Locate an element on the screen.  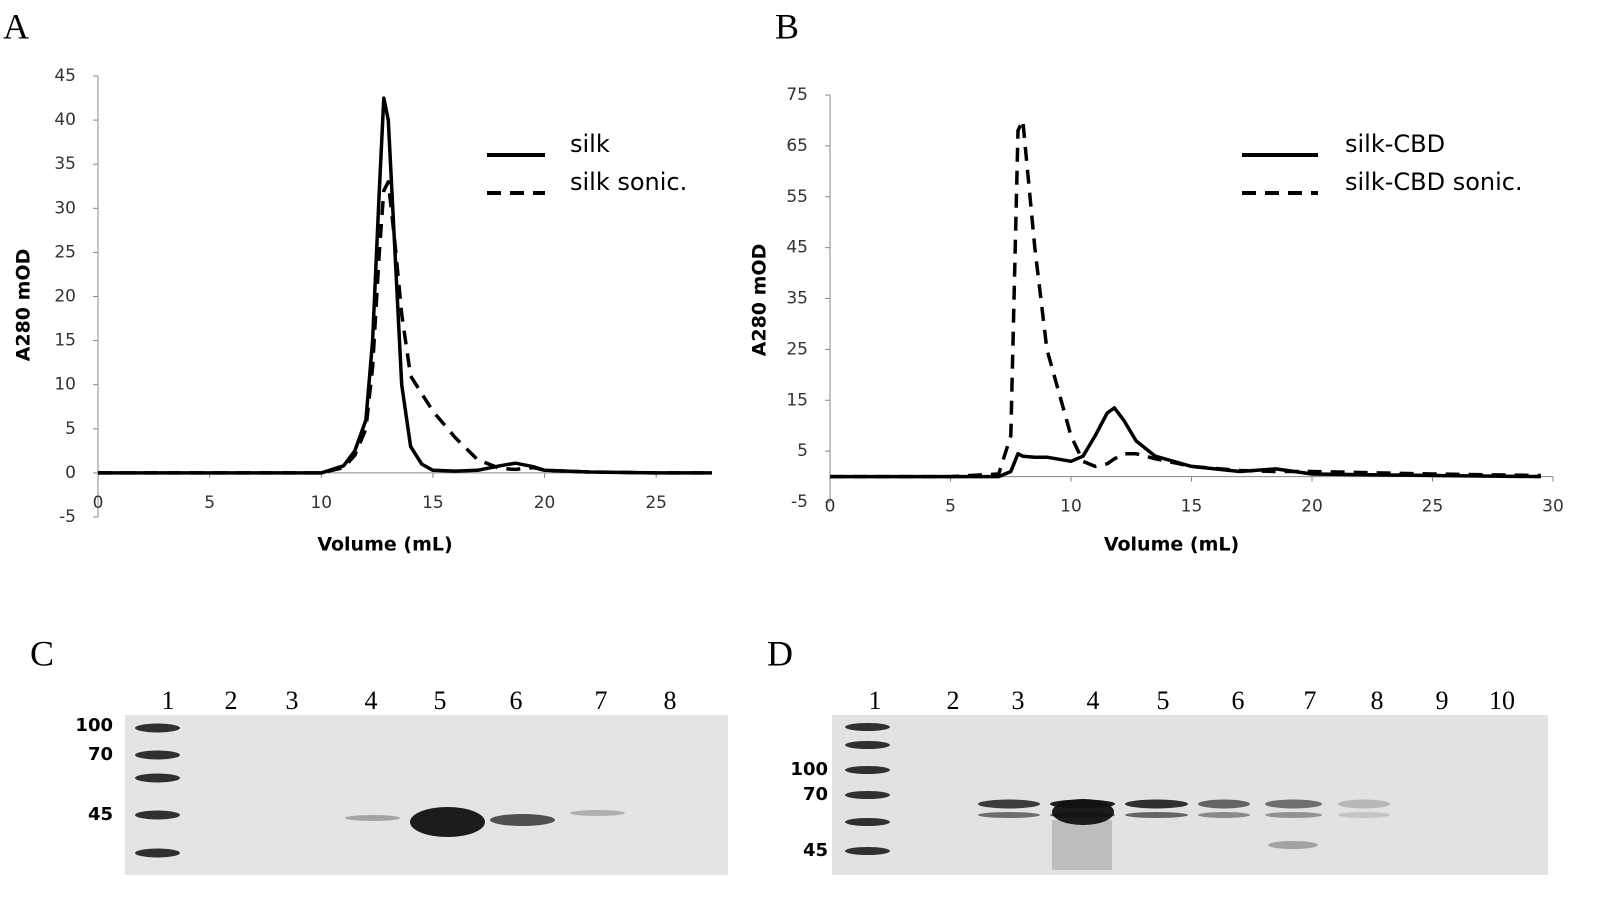
y-tick-label: 40 is located at coordinates (65, 120).